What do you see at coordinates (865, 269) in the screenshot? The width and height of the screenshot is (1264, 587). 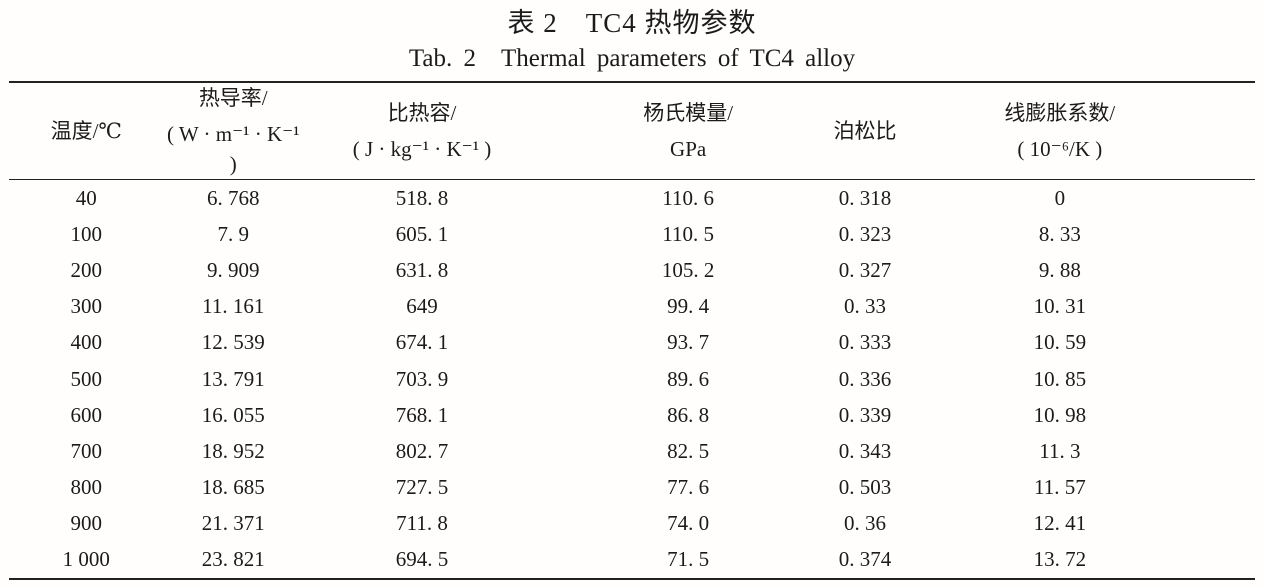 I see `table-cell: 0. 327` at bounding box center [865, 269].